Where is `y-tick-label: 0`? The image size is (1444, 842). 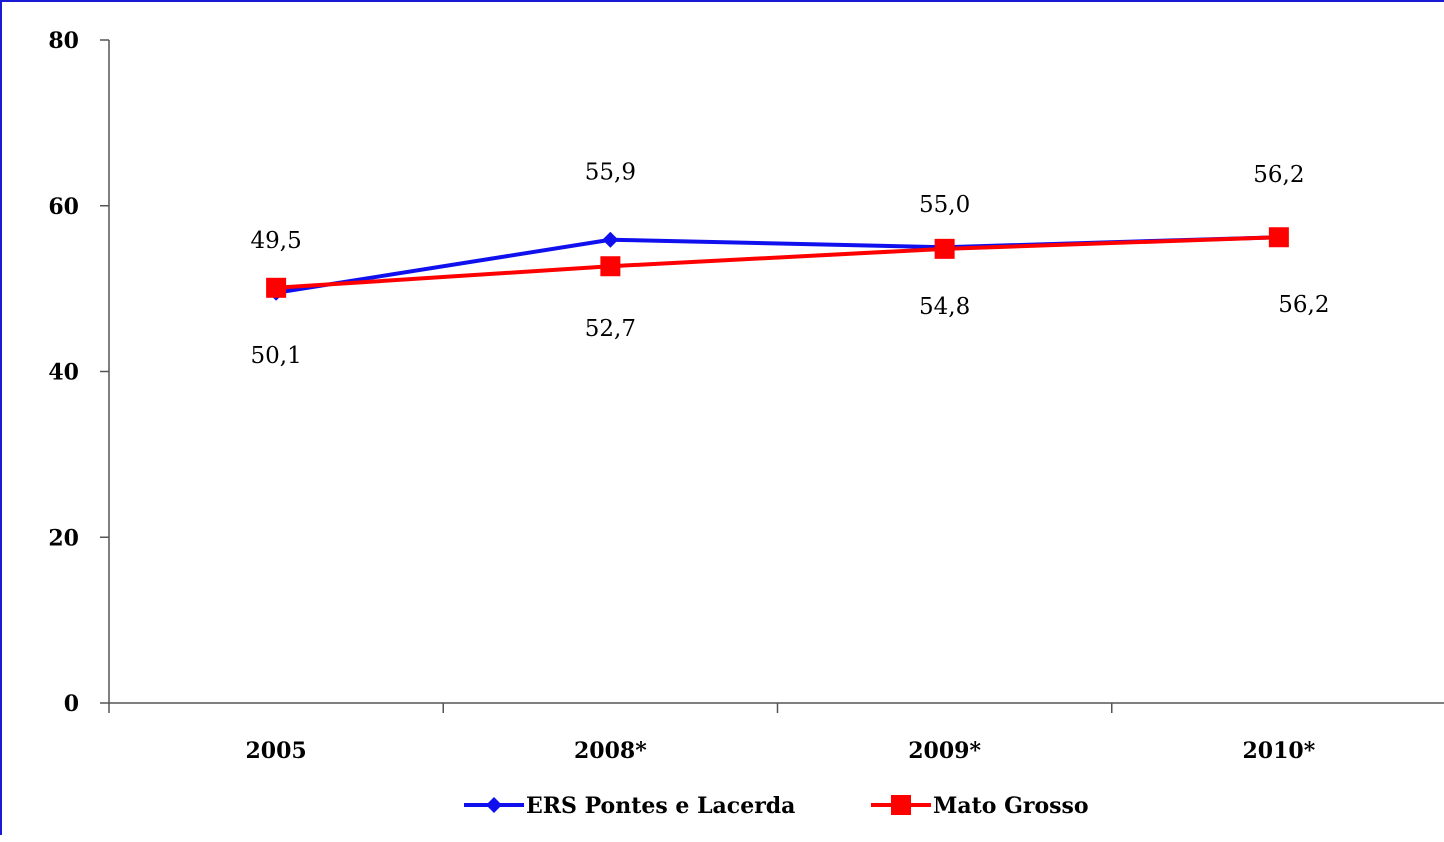 y-tick-label: 0 is located at coordinates (71, 704).